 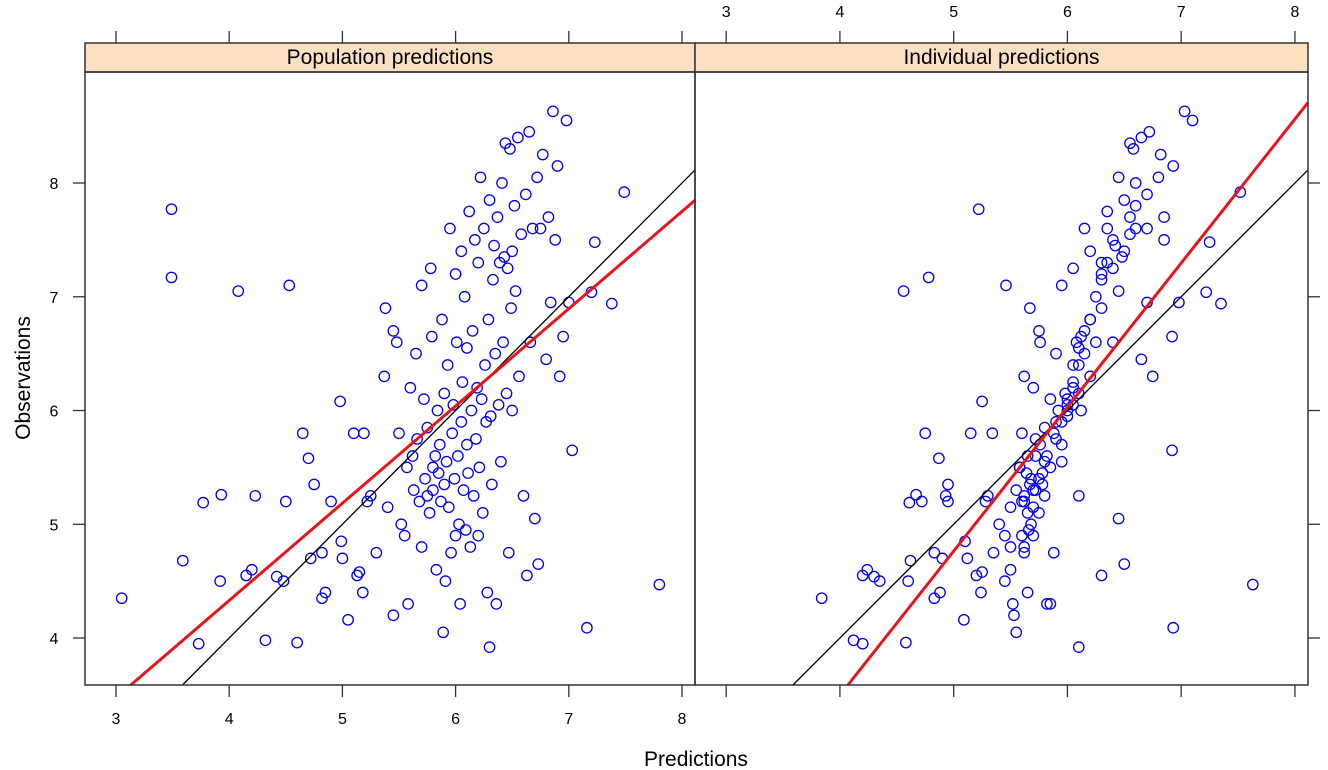 What do you see at coordinates (390, 57) in the screenshot?
I see `panel-strip` at bounding box center [390, 57].